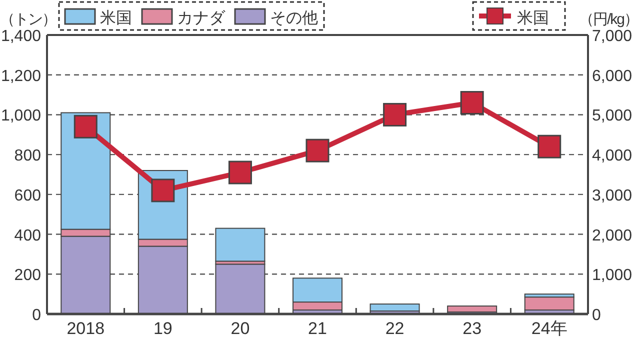 The height and width of the screenshot is (337, 640). What do you see at coordinates (472, 328) in the screenshot?
I see `x-tick-label: 23` at bounding box center [472, 328].